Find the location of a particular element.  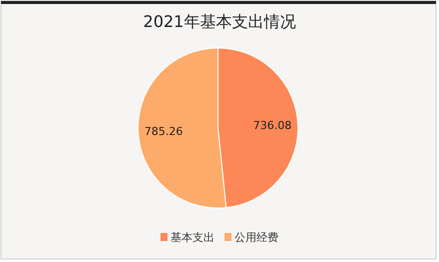

legend-label: 公用经费 is located at coordinates (256, 237).